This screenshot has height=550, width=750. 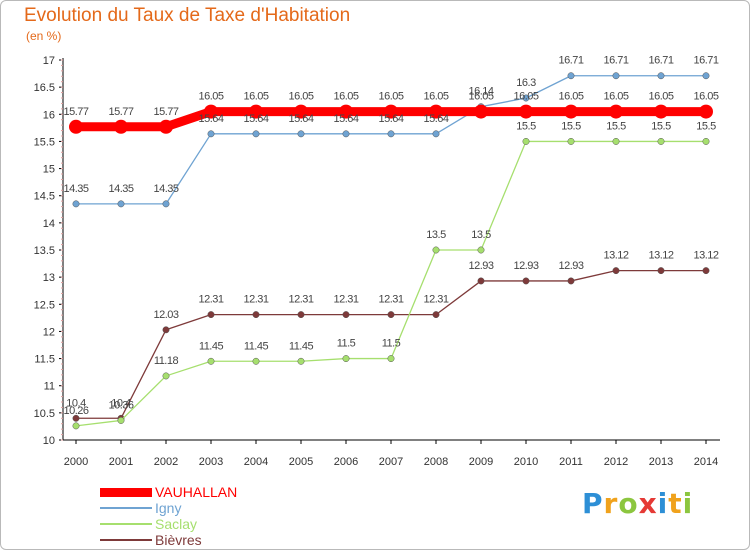 What do you see at coordinates (526, 83) in the screenshot?
I see `data-label: 16.3` at bounding box center [526, 83].